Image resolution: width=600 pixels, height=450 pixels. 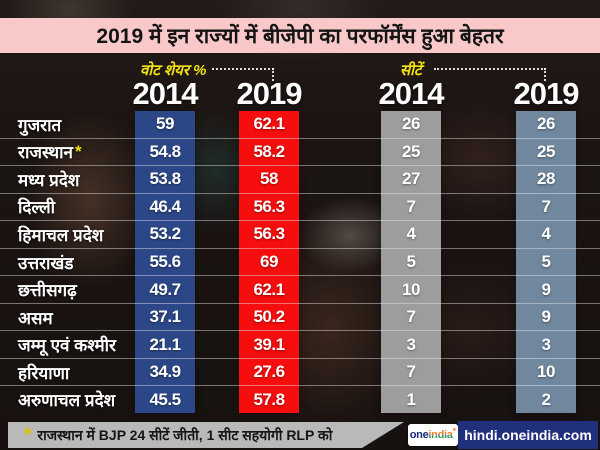 I want to click on seats-2019-value: 7, so click(x=546, y=206).